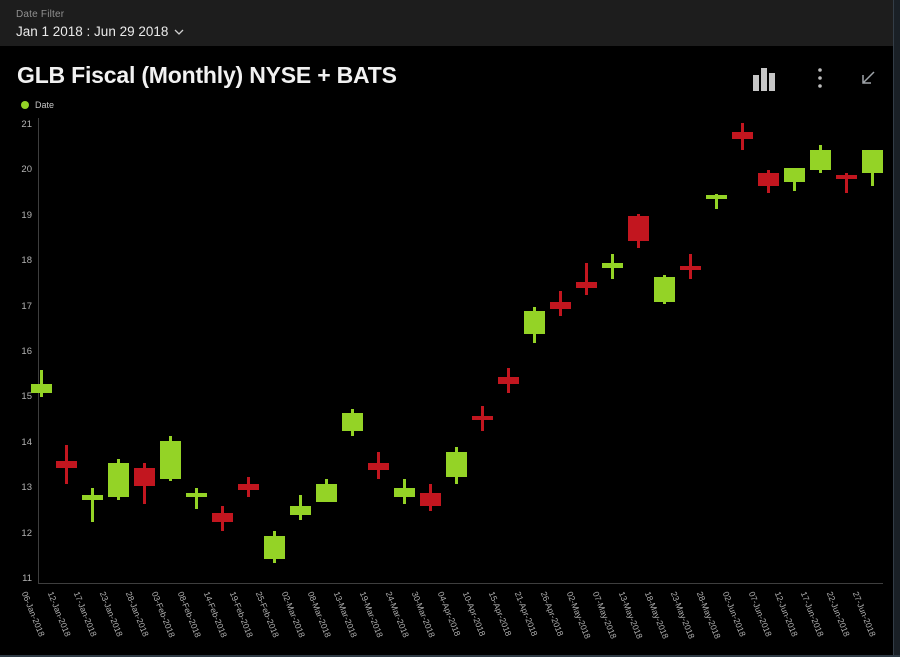  What do you see at coordinates (760, 614) in the screenshot?
I see `x-axis-label: 07-Jun-2018` at bounding box center [760, 614].